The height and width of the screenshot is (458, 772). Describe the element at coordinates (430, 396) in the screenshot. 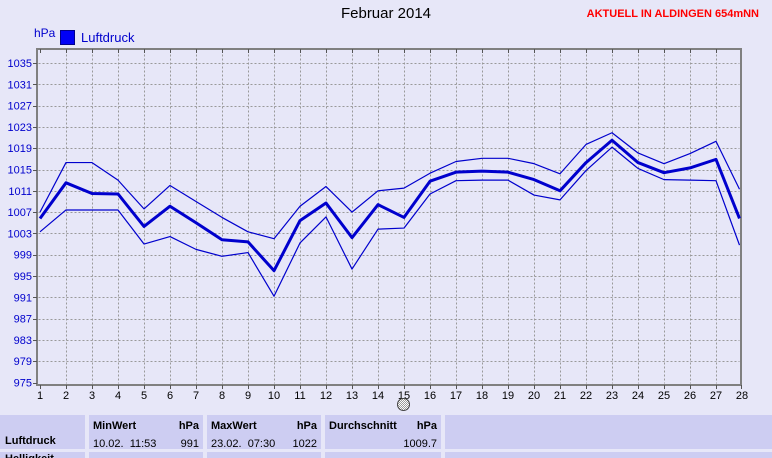

I see `svg-text: 16` at that location.